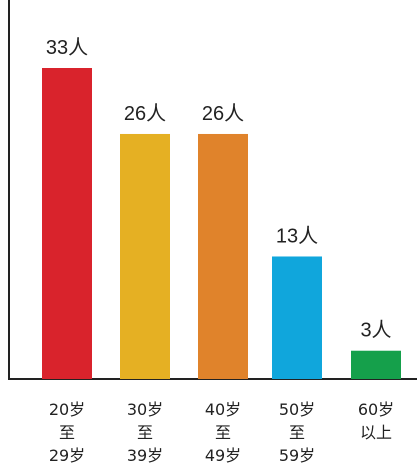  Describe the element at coordinates (223, 455) in the screenshot. I see `category-label-2-line-2: 49岁` at that location.